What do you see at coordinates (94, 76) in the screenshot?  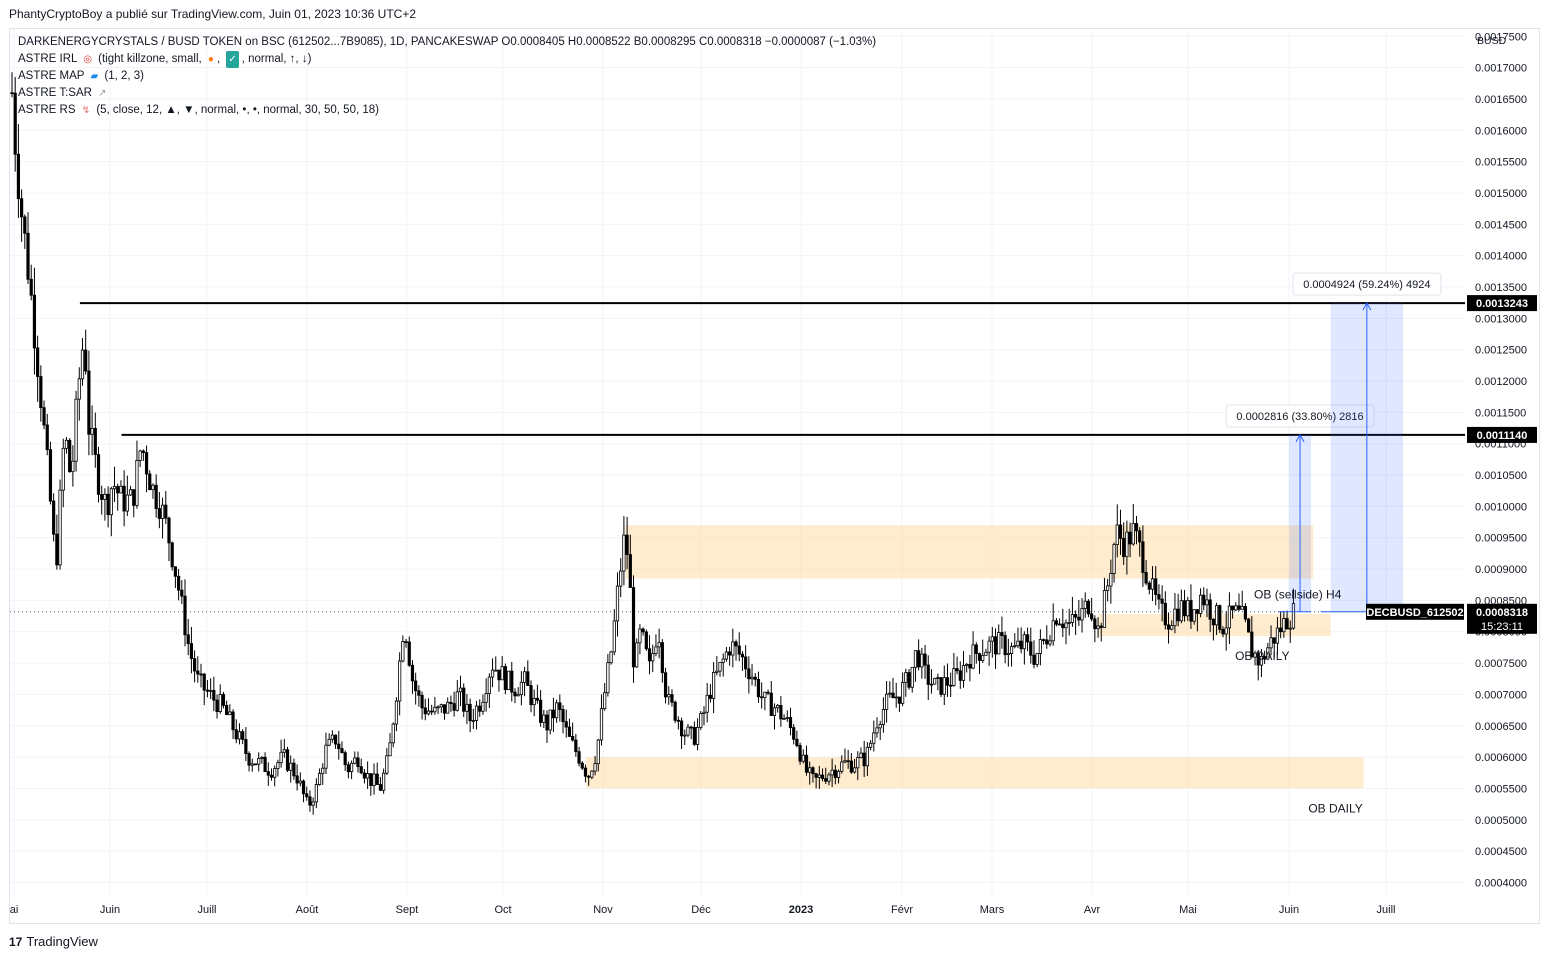 I see `map-icon: ▰` at bounding box center [94, 76].